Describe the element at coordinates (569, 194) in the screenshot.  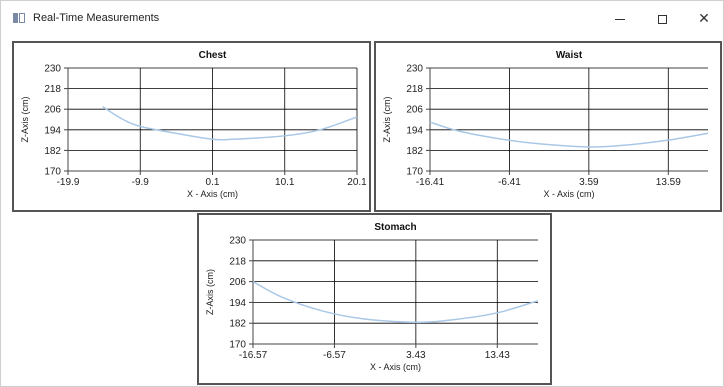
I see `chart-1-x-axis-label: X - Axis (cm)` at that location.